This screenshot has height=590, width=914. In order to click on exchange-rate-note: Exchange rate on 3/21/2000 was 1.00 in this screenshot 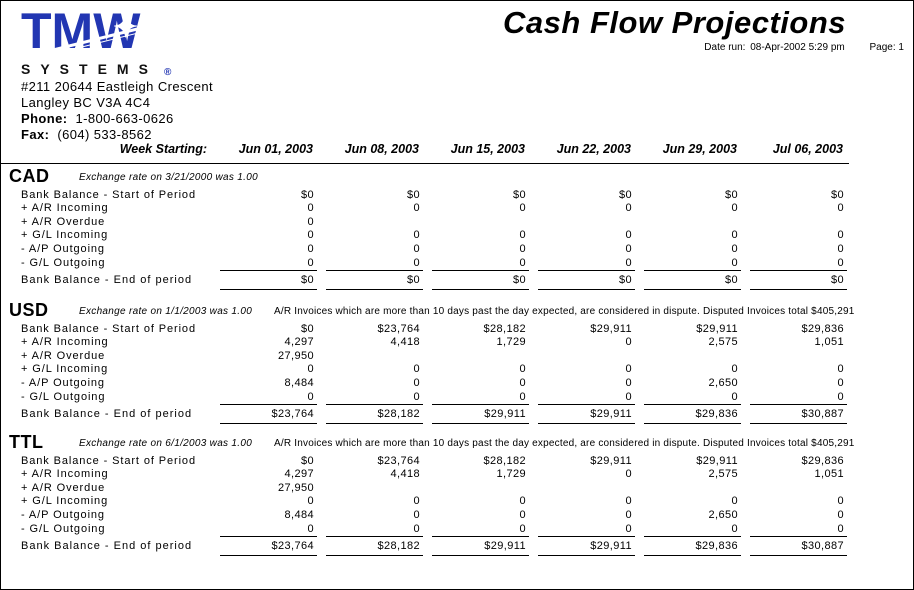, I will do `click(168, 177)`.